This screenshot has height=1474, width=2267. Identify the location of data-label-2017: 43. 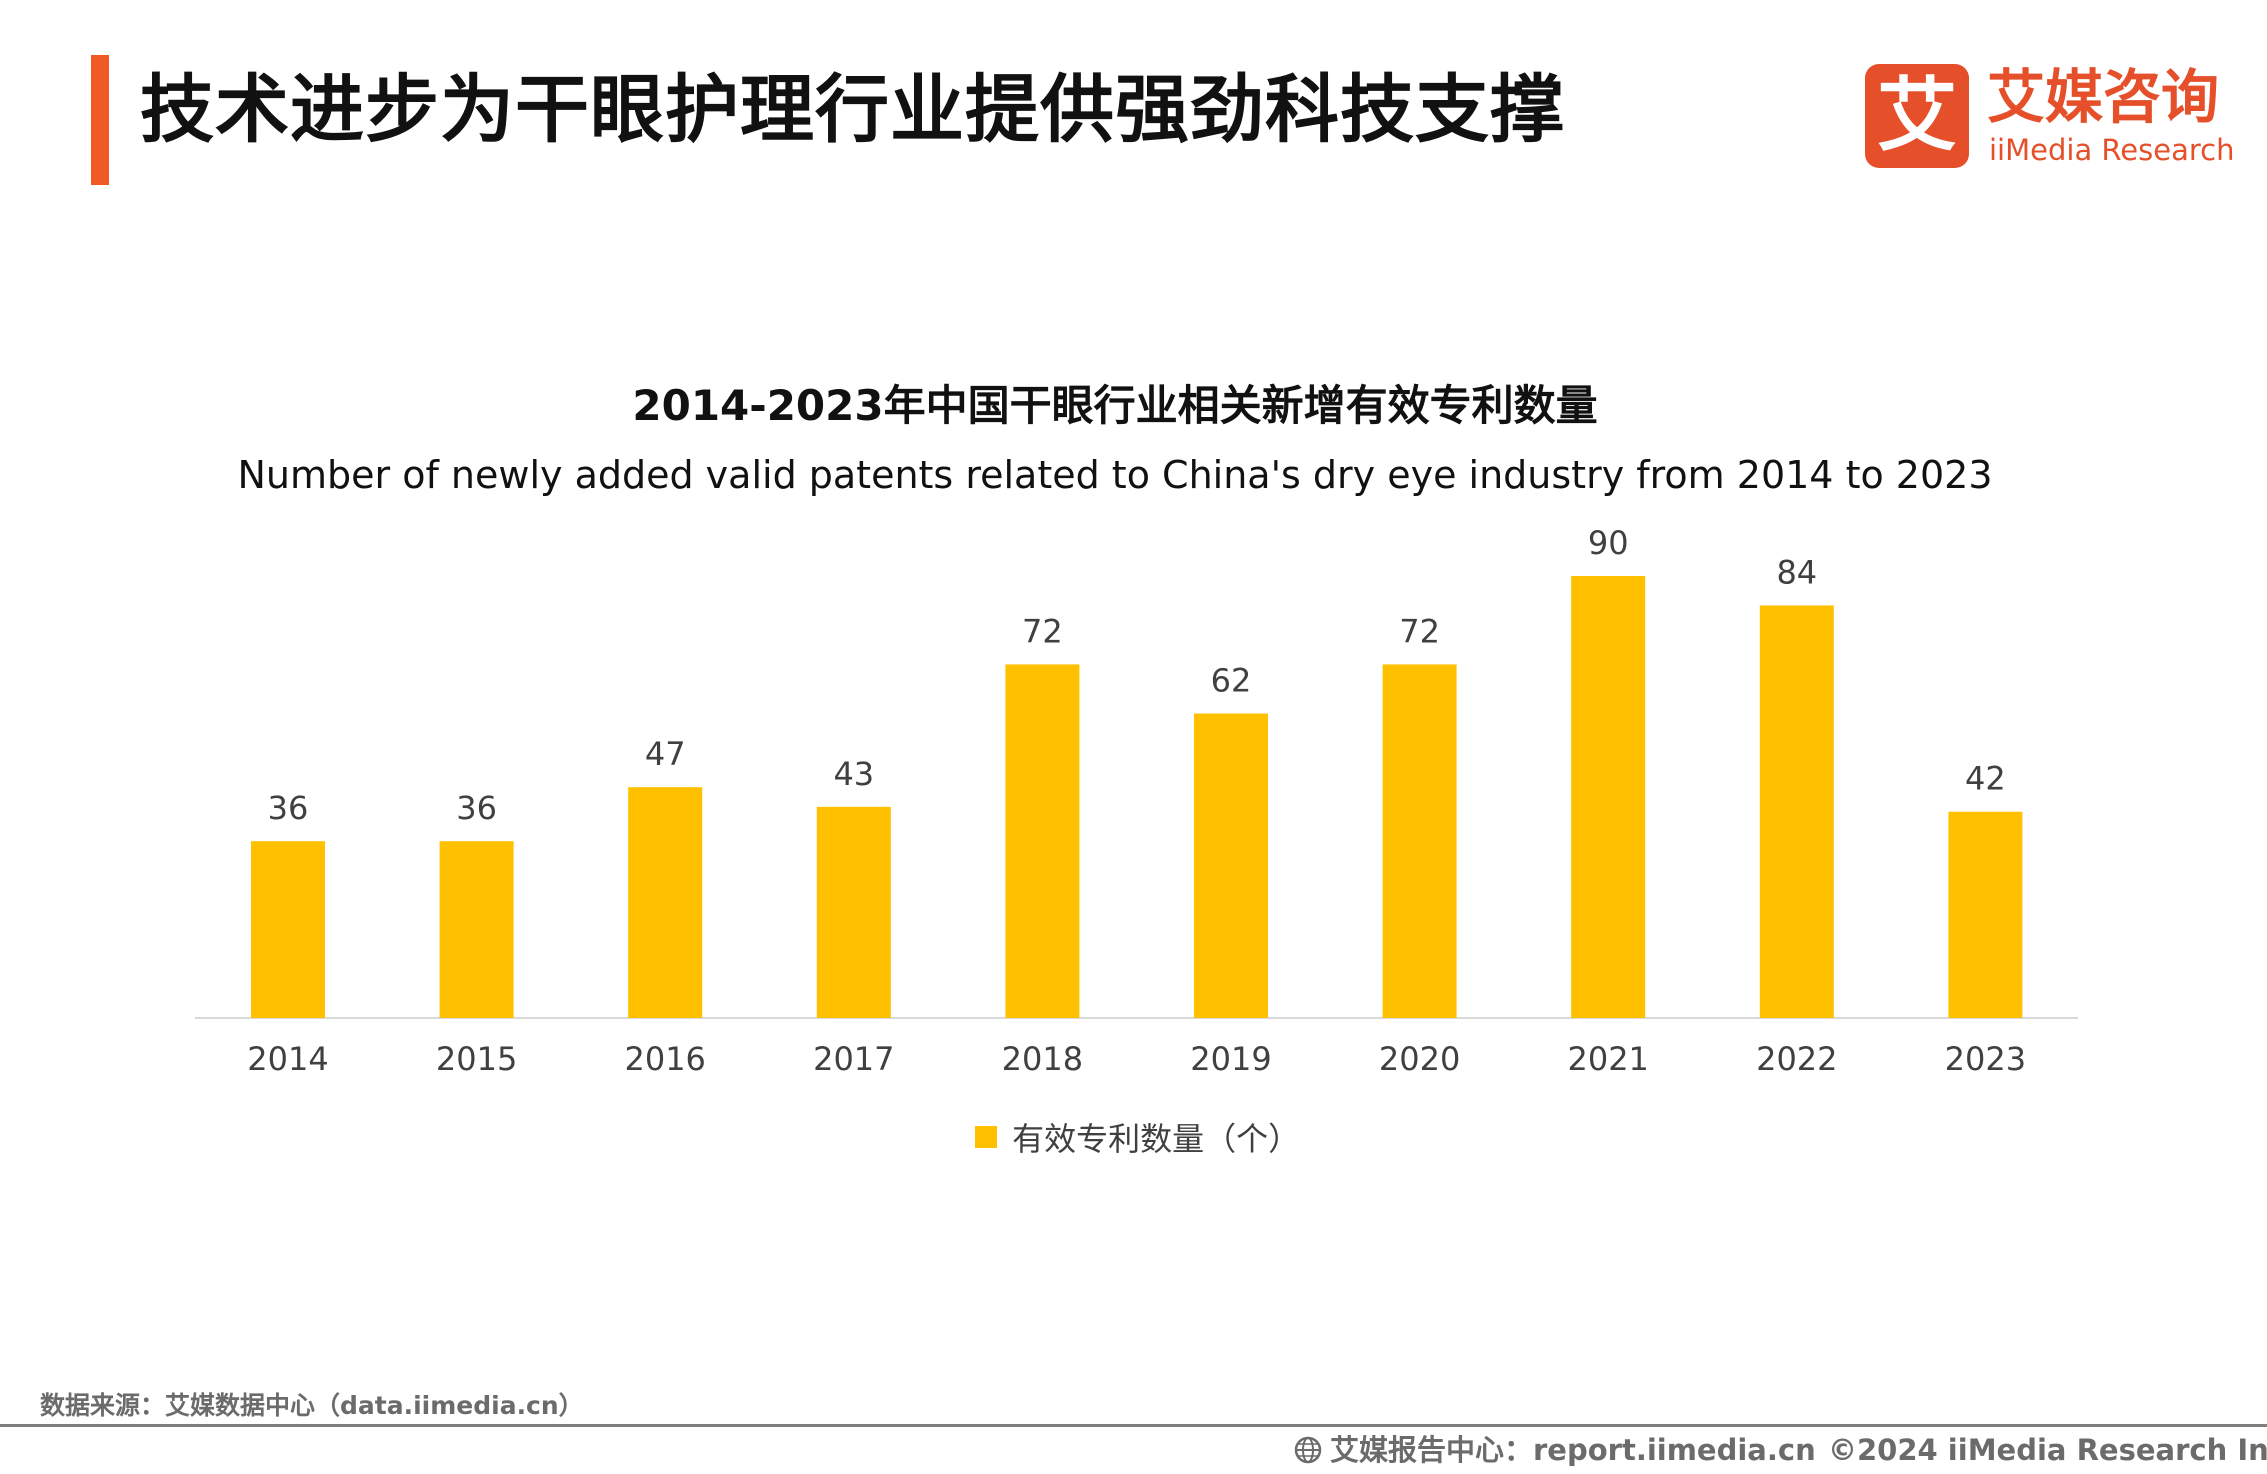
(853, 774).